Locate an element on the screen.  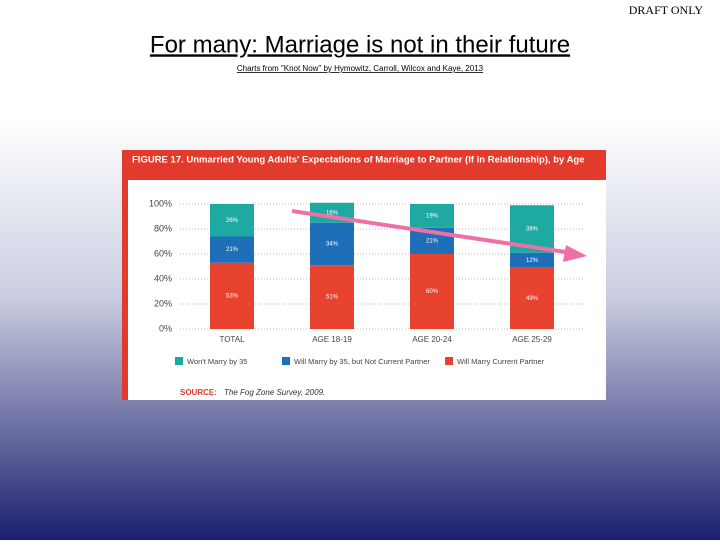
y-tick-label: 100% is located at coordinates (160, 203).